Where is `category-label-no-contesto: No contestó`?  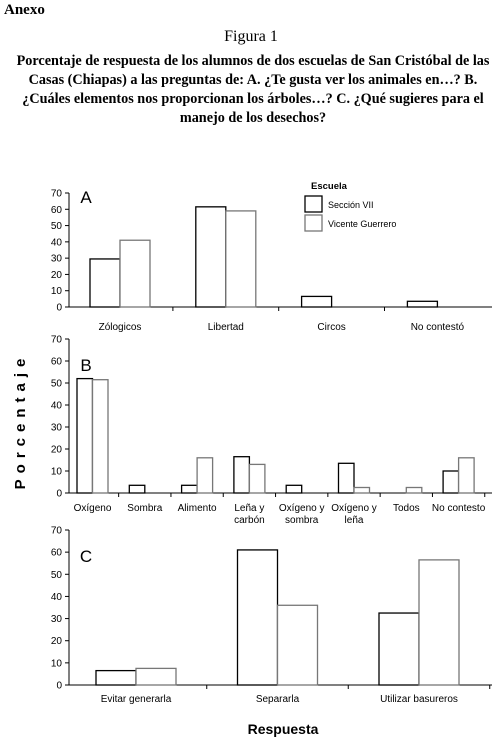
category-label-no-contesto: No contestó is located at coordinates (438, 327).